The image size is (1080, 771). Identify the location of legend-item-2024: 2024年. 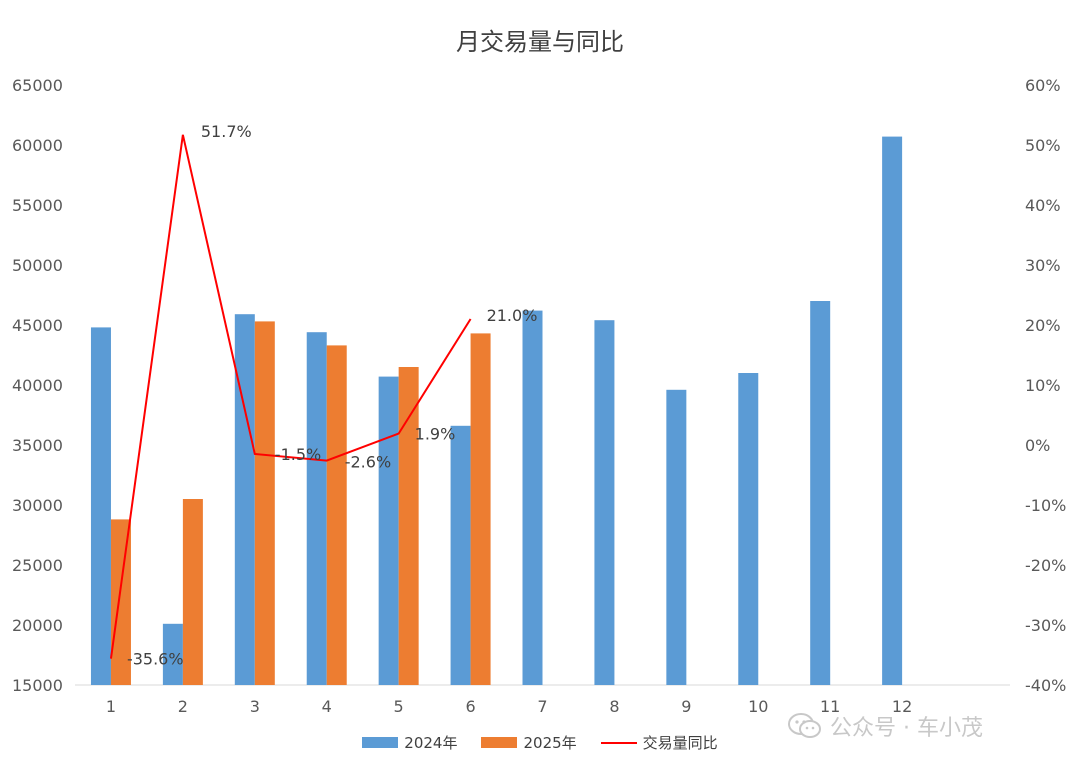
(409, 742).